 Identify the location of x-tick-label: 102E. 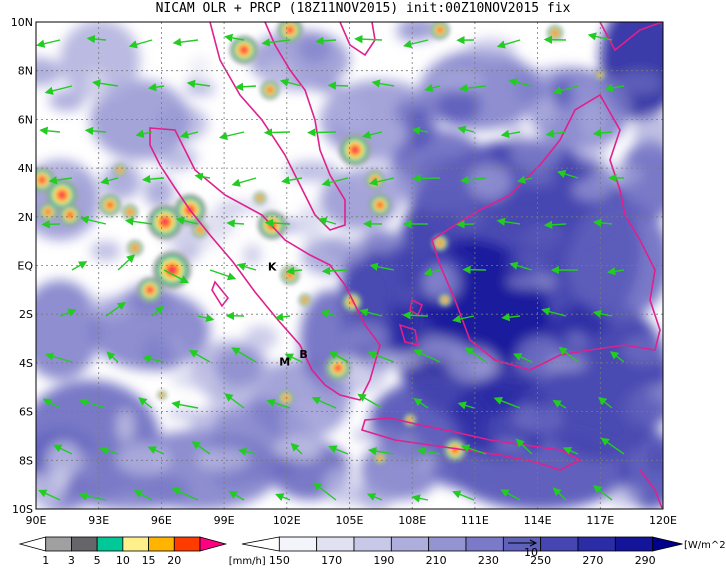
(287, 520).